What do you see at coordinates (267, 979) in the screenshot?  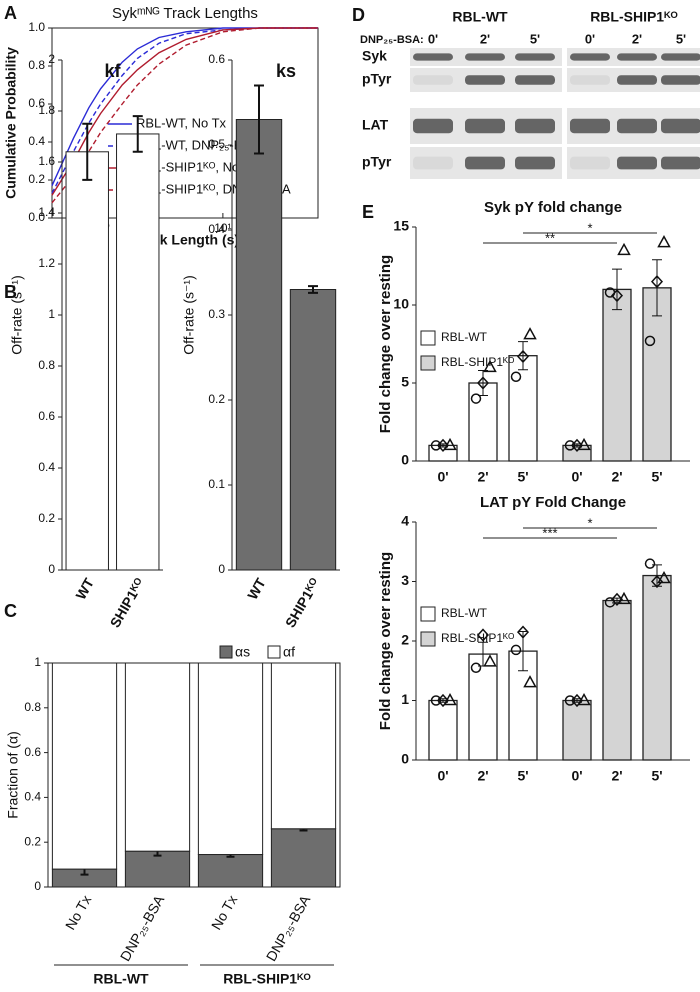 I see `group-label: RBL-SHIP1ᴷᴼ` at bounding box center [267, 979].